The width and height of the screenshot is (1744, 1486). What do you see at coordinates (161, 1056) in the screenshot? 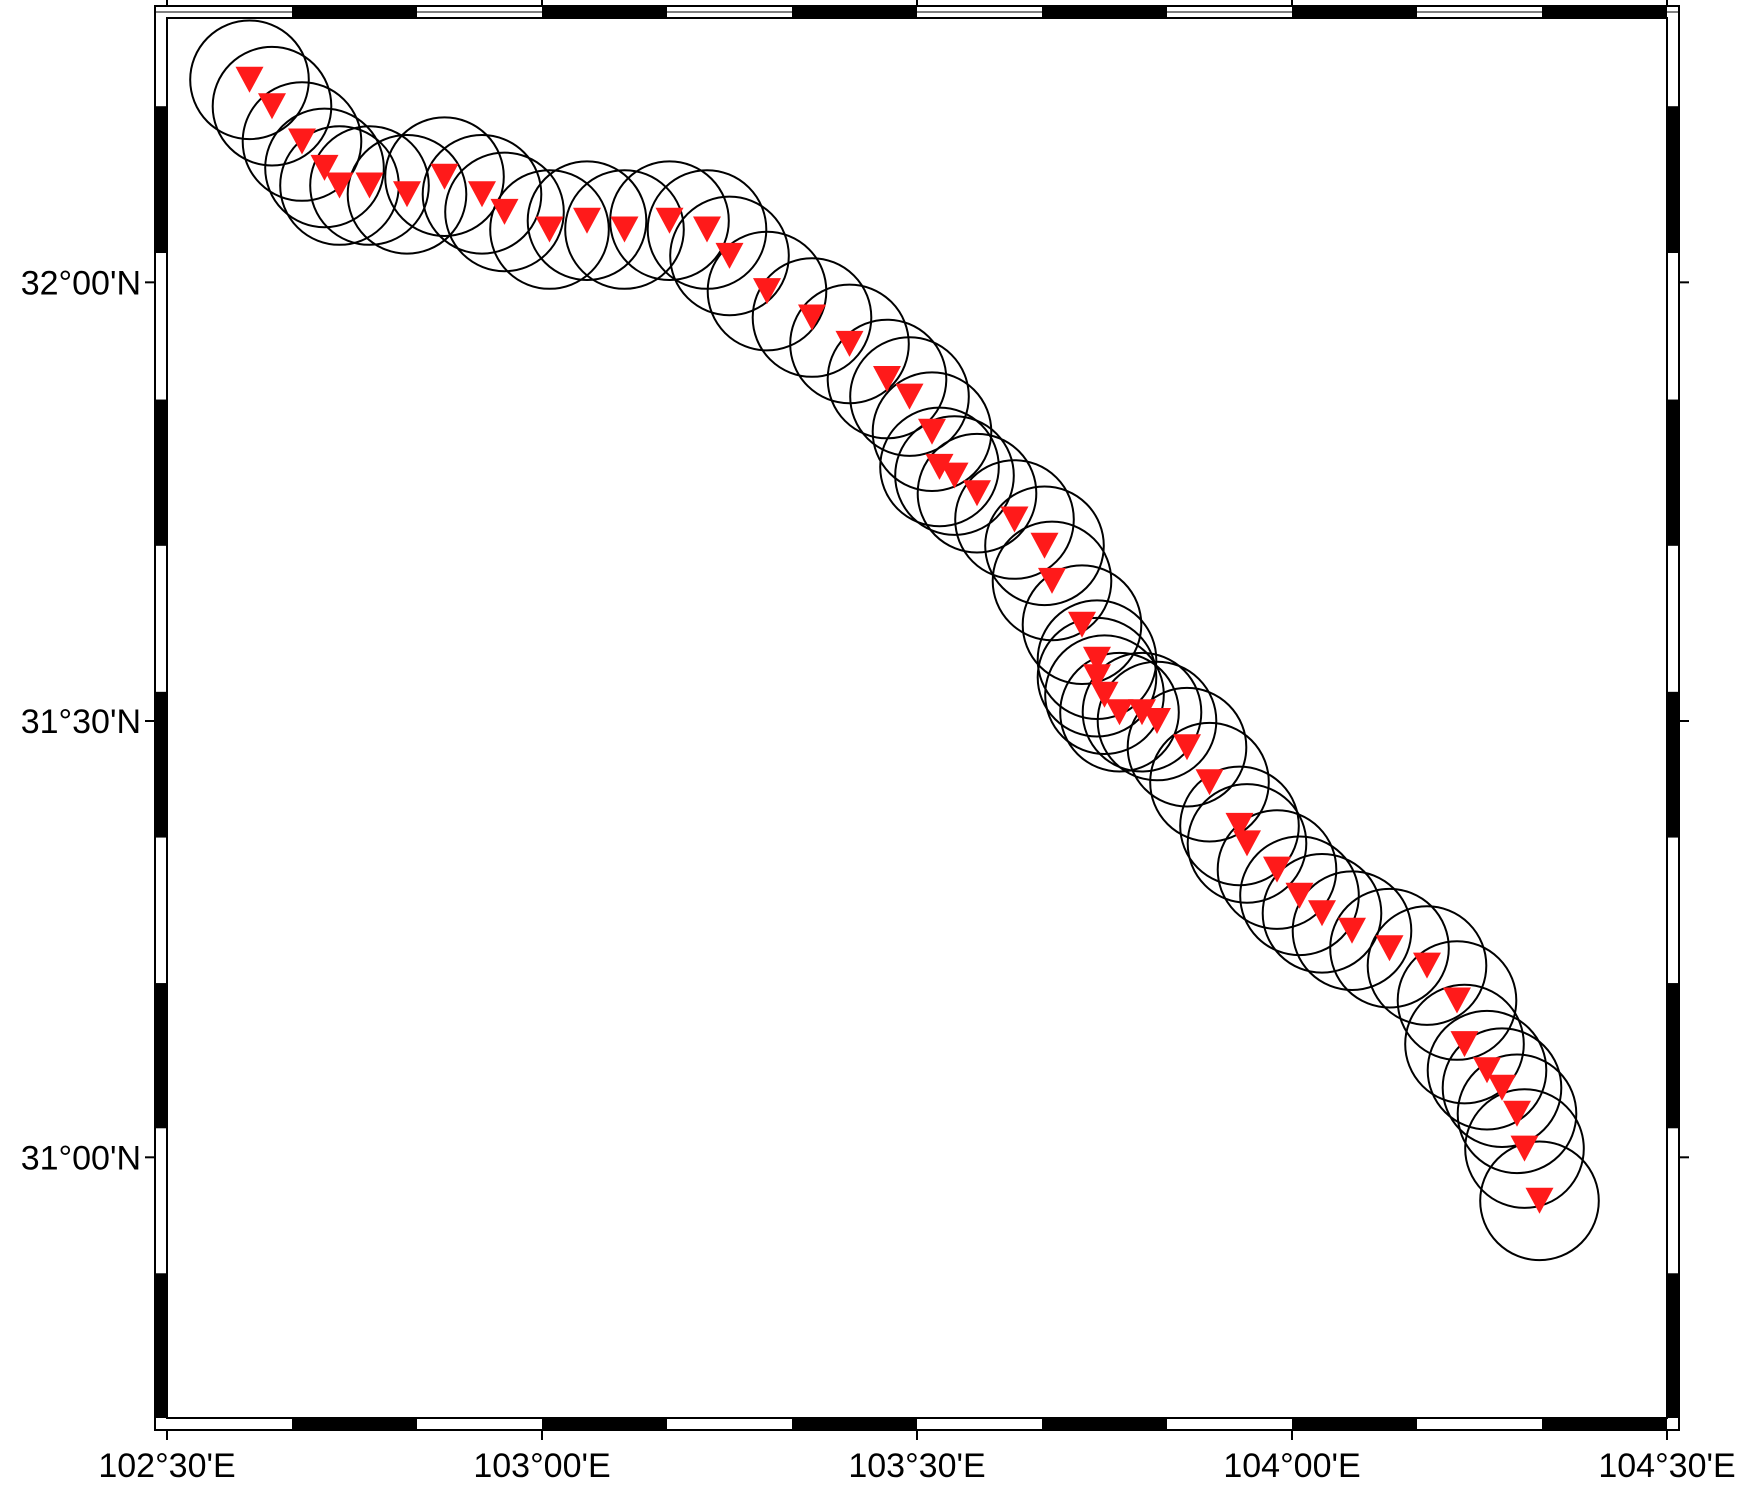
I see `frame-checker-left` at bounding box center [161, 1056].